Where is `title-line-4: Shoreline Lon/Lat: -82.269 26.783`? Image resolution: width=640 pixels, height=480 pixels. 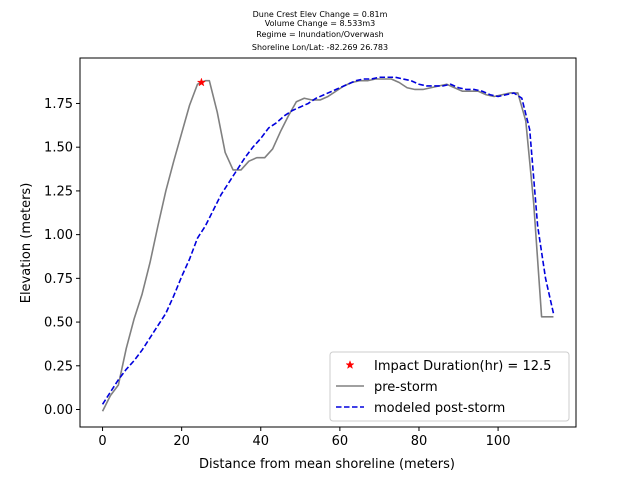 title-line-4: Shoreline Lon/Lat: -82.269 26.783 is located at coordinates (320, 47).